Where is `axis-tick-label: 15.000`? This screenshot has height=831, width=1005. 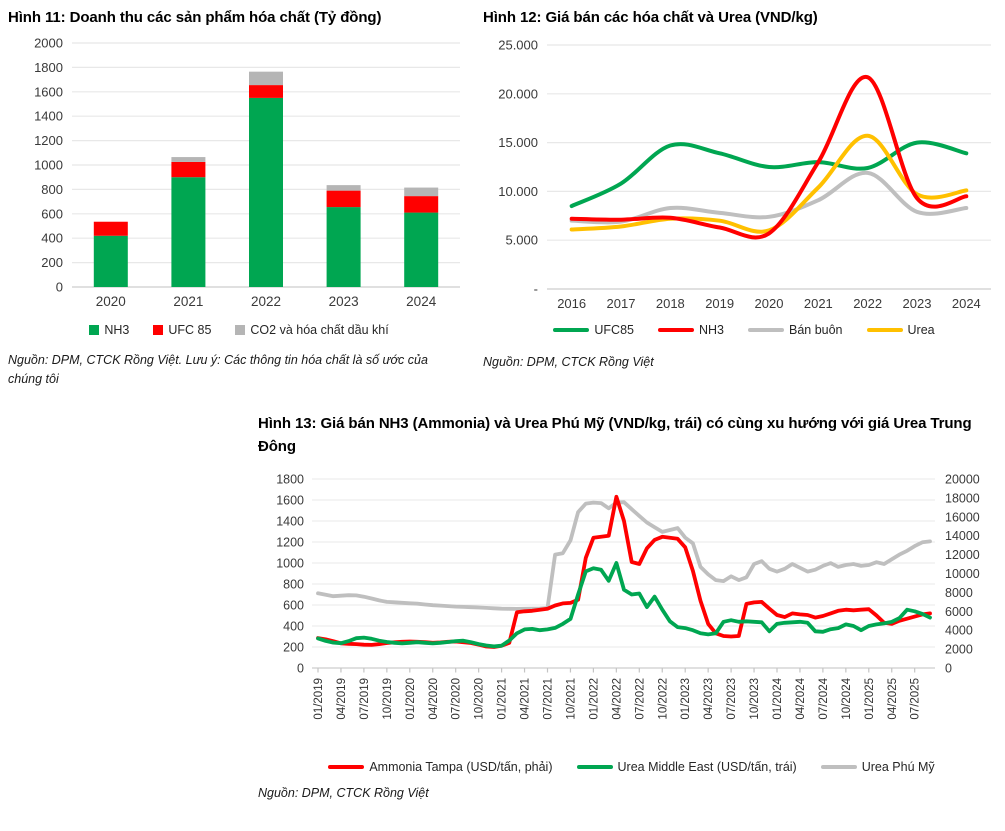
axis-tick-label: 15.000 is located at coordinates (518, 142).